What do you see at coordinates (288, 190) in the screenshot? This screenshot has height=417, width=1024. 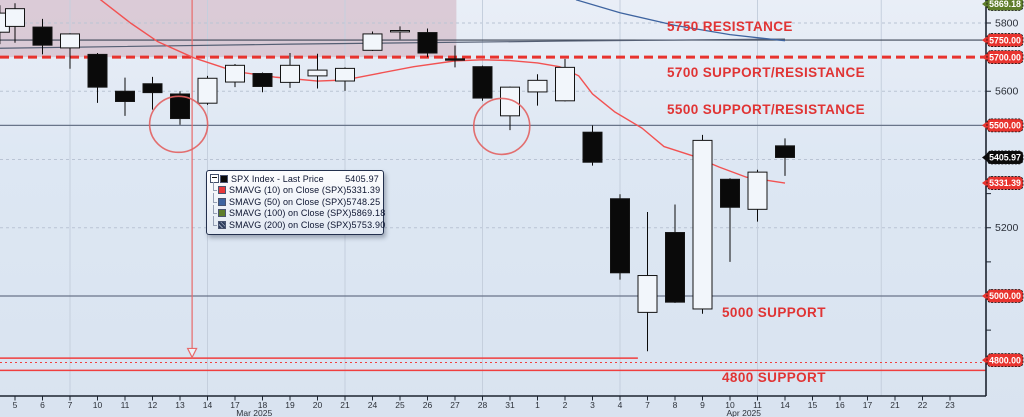 I see `legend-label: SMAVG (10) on Close (SPX)` at bounding box center [288, 190].